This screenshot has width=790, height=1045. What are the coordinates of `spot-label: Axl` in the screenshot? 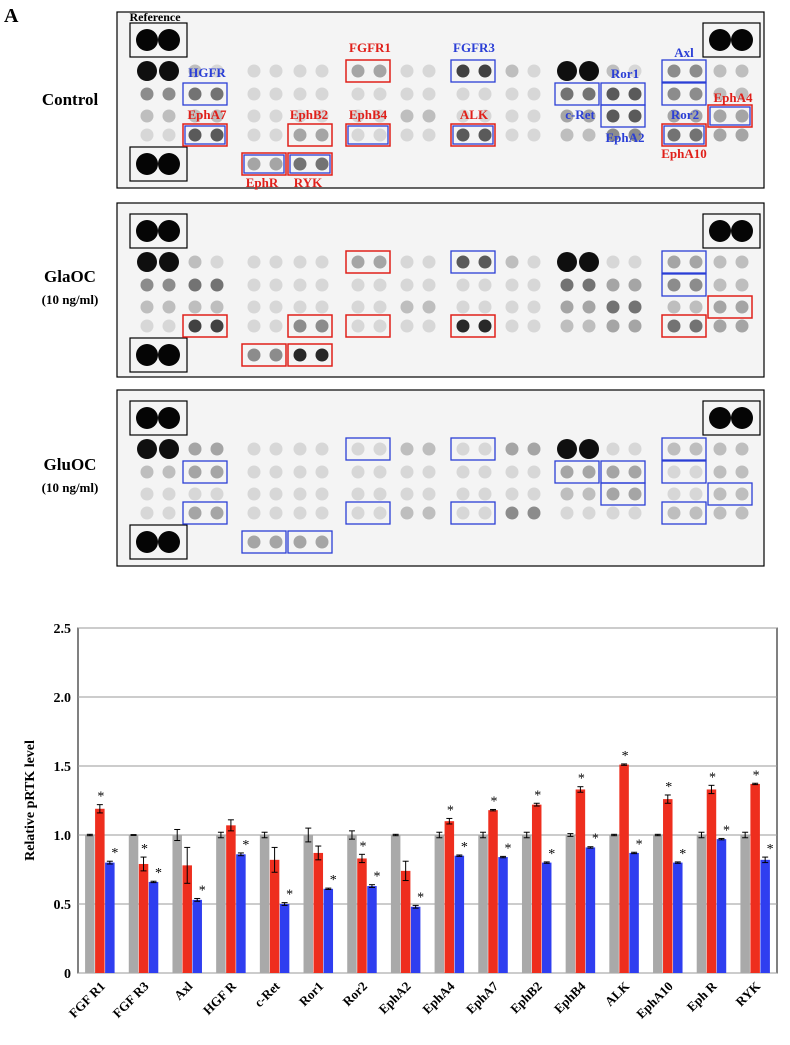 It's located at (684, 52).